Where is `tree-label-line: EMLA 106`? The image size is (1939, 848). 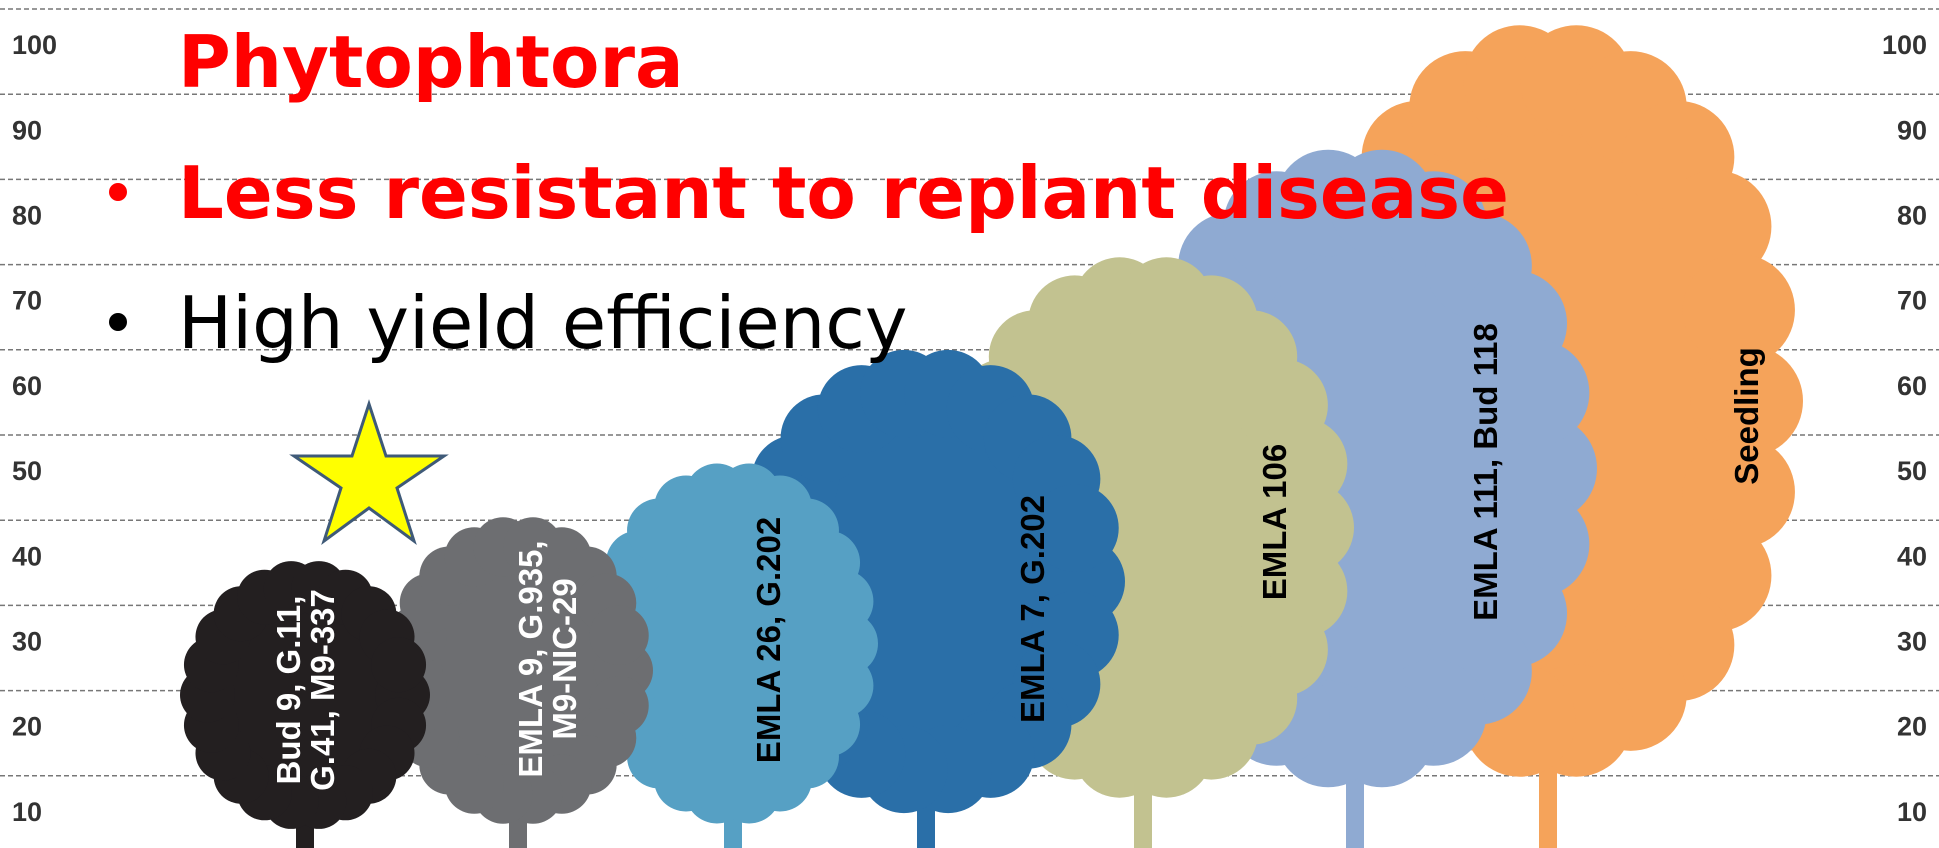
tree-label-line: EMLA 106 is located at coordinates (1274, 522).